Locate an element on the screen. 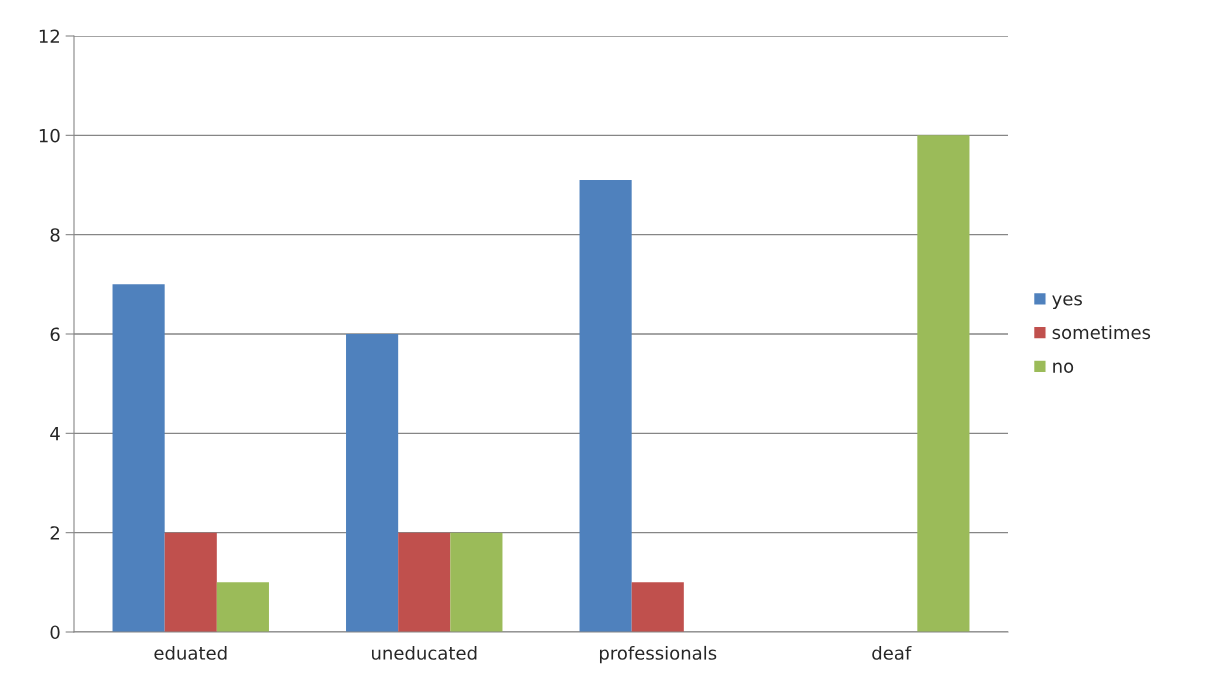 The image size is (1212, 695). y-tick-label: 6 is located at coordinates (55, 334).